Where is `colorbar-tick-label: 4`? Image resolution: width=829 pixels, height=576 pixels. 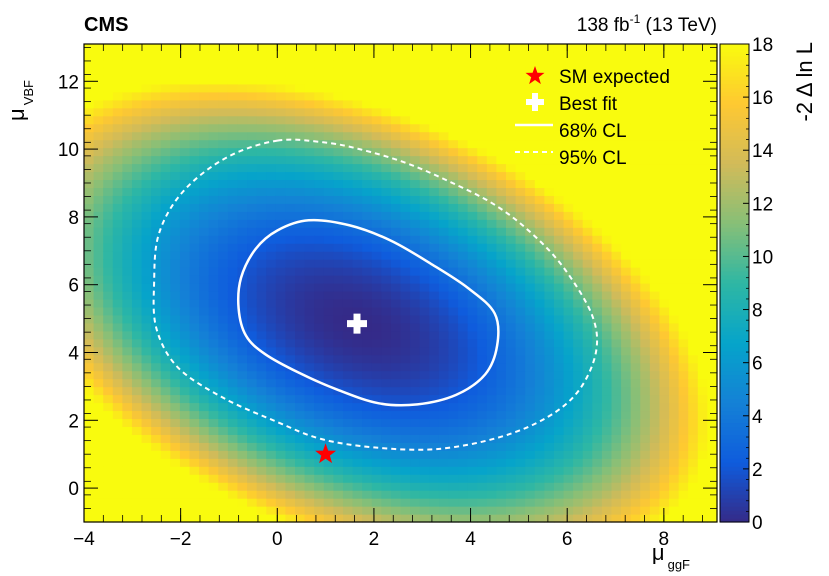 colorbar-tick-label: 4 is located at coordinates (757, 417).